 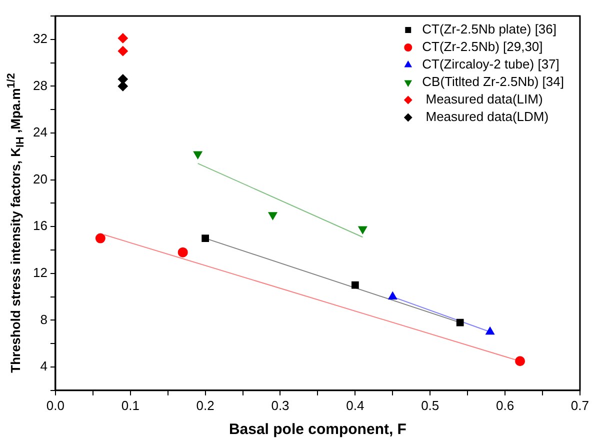 What do you see at coordinates (40, 132) in the screenshot?
I see `y-tick-label: 24` at bounding box center [40, 132].